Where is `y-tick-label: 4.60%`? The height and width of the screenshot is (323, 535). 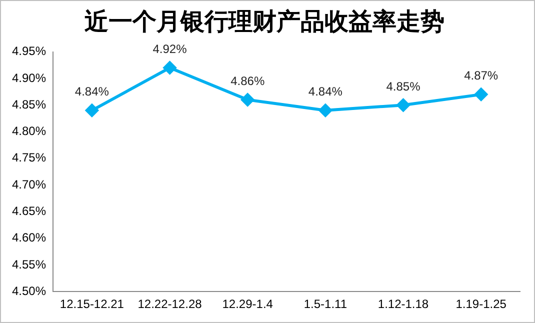 y-tick-label: 4.60% is located at coordinates (29, 237).